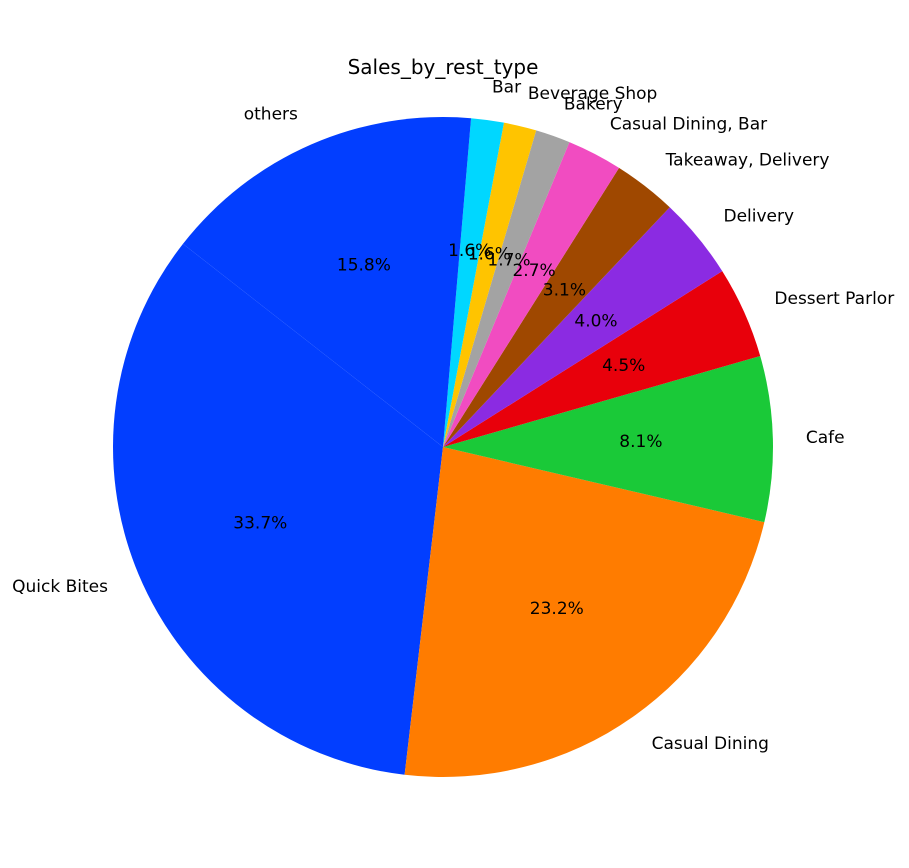 The image size is (909, 868). Describe the element at coordinates (710, 744) in the screenshot. I see `slice-label-casual-dining: Casual Dining` at that location.